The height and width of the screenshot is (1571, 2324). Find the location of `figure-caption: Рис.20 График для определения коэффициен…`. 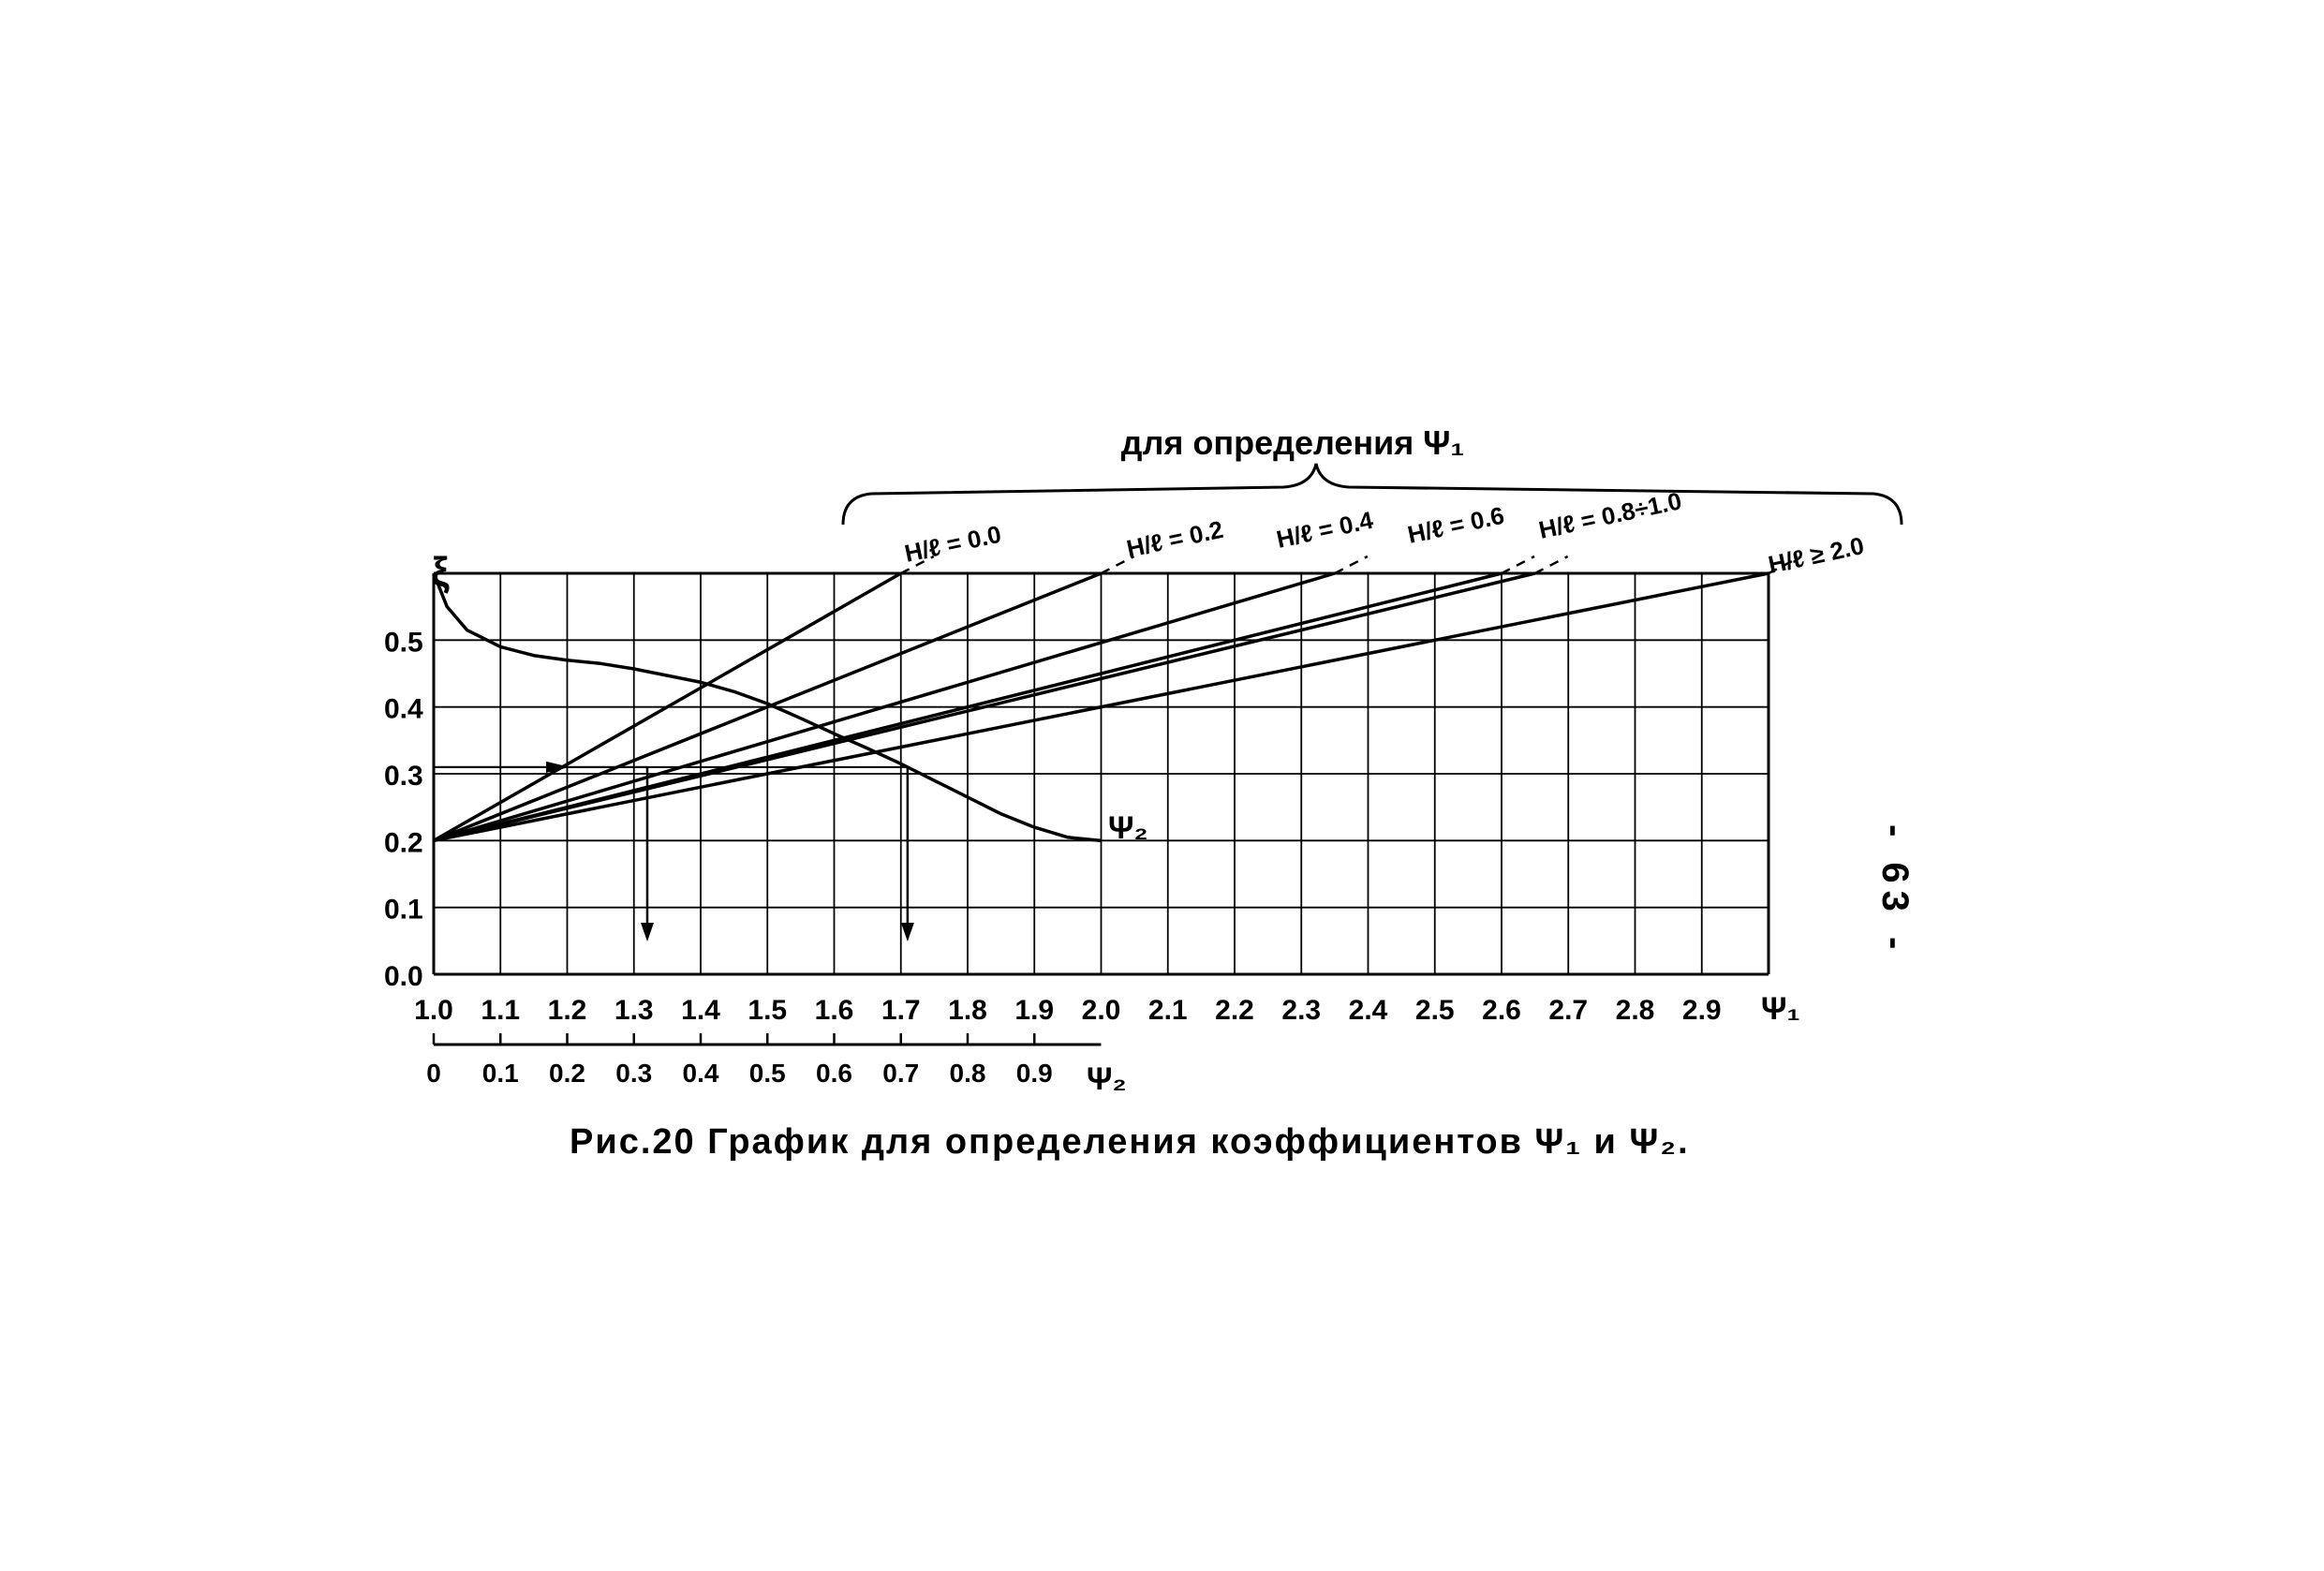

figure-caption: Рис.20 График для определения коэффициен… is located at coordinates (1130, 1142).